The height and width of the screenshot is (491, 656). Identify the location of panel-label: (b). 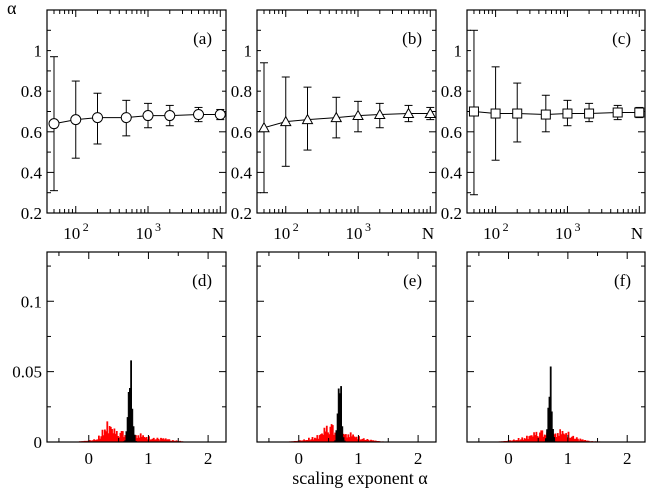
(412, 38).